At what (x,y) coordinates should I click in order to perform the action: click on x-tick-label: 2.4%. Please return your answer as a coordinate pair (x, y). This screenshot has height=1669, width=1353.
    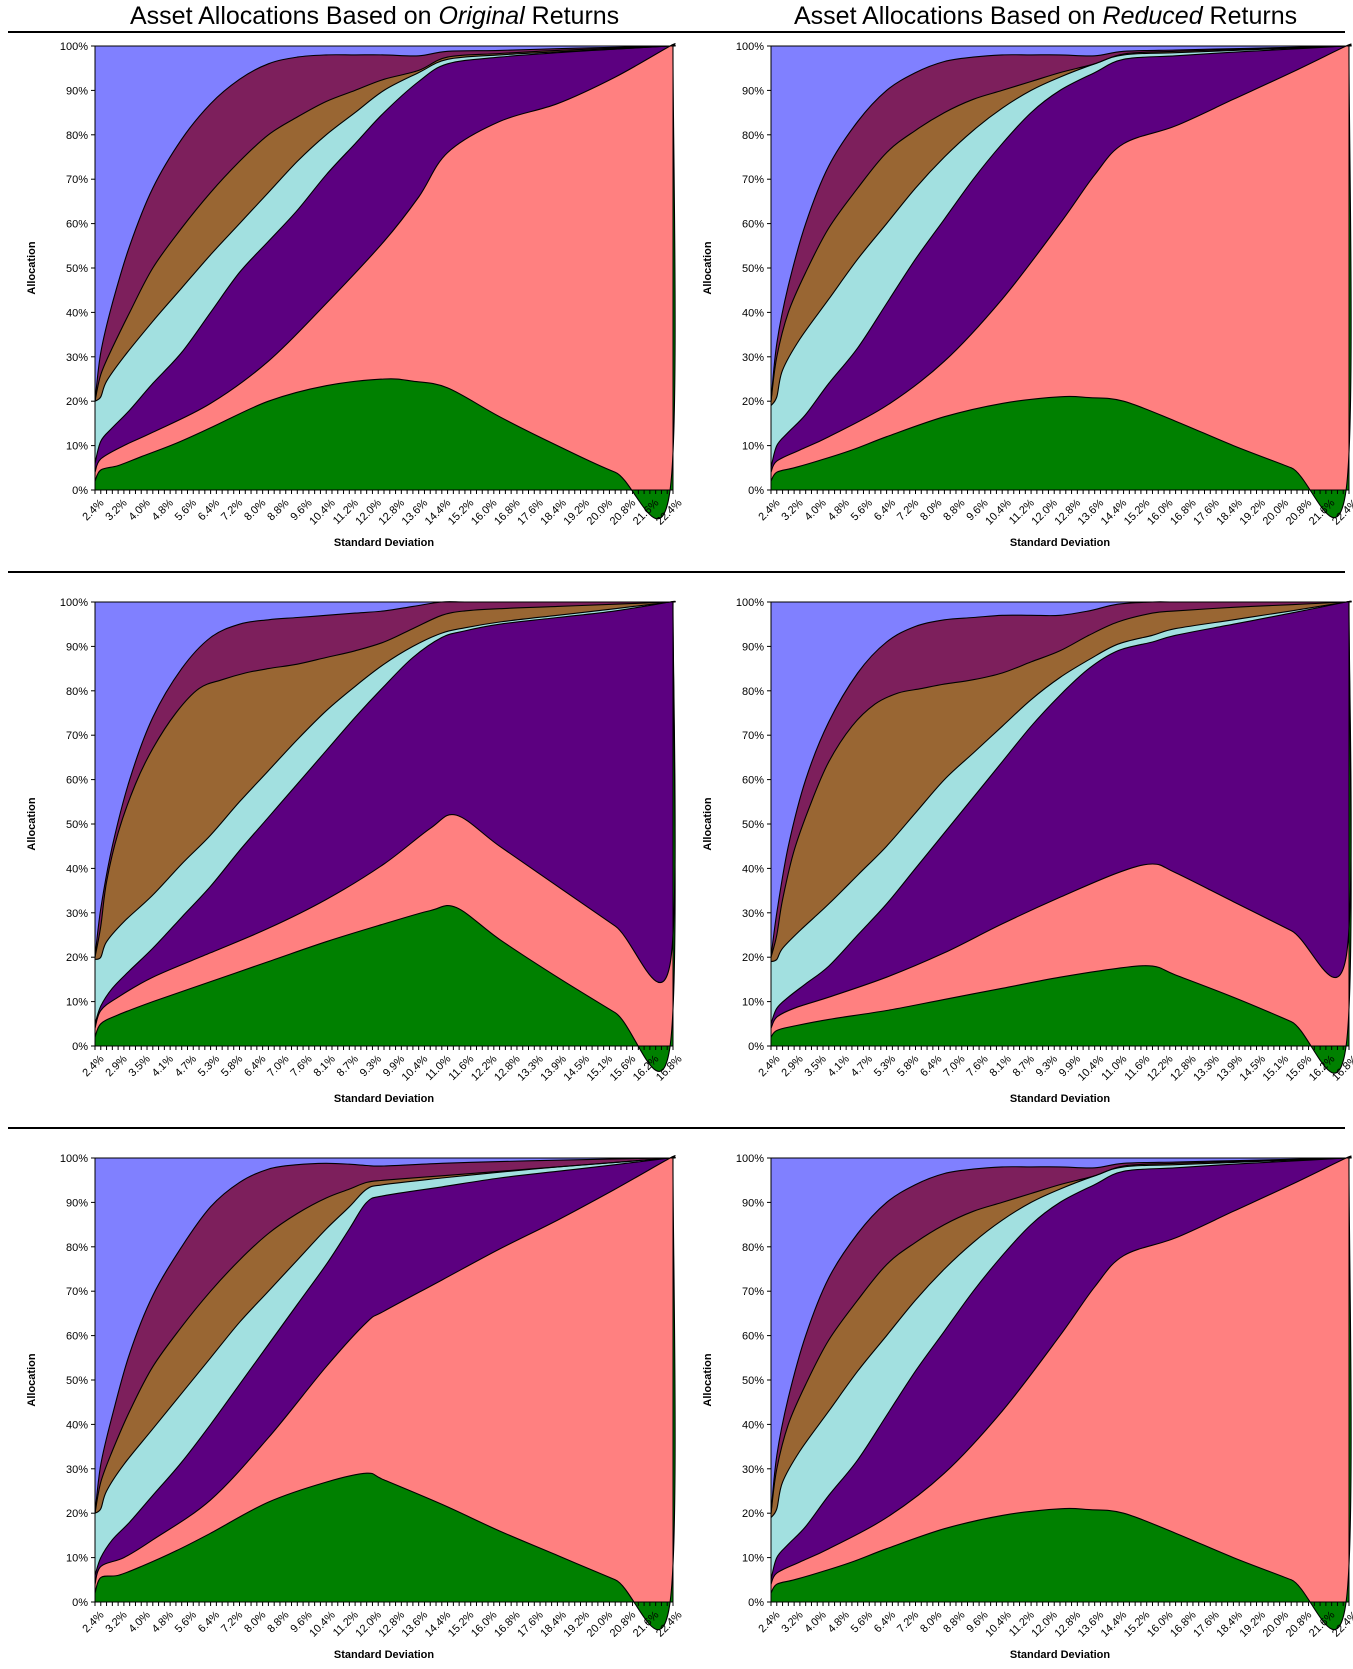
    Looking at the image, I should click on (769, 510).